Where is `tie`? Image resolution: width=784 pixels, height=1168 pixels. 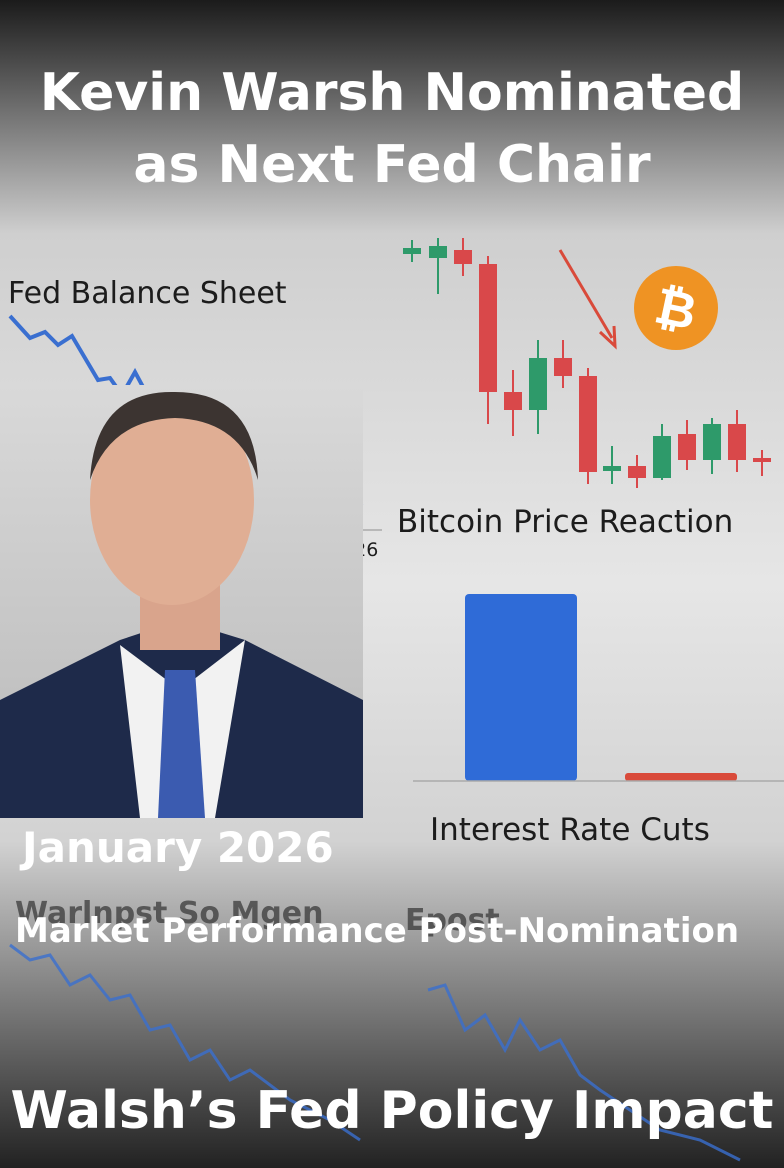
tie is located at coordinates (181, 744).